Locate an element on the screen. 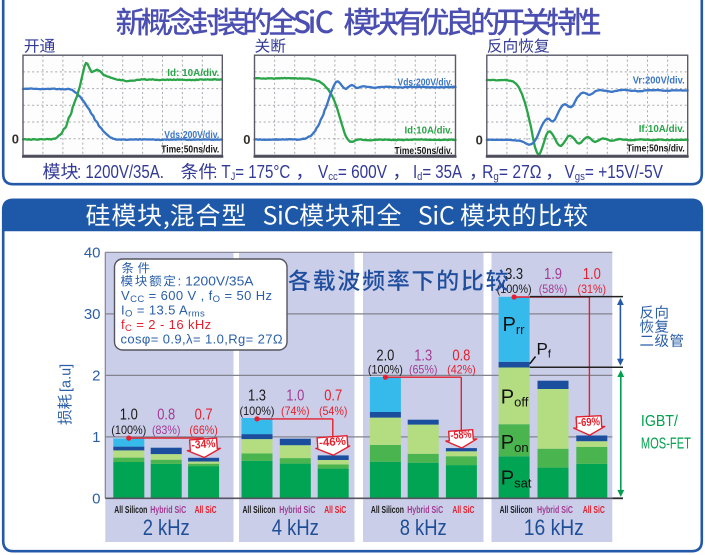  svg-text: 2.0 is located at coordinates (385, 356).